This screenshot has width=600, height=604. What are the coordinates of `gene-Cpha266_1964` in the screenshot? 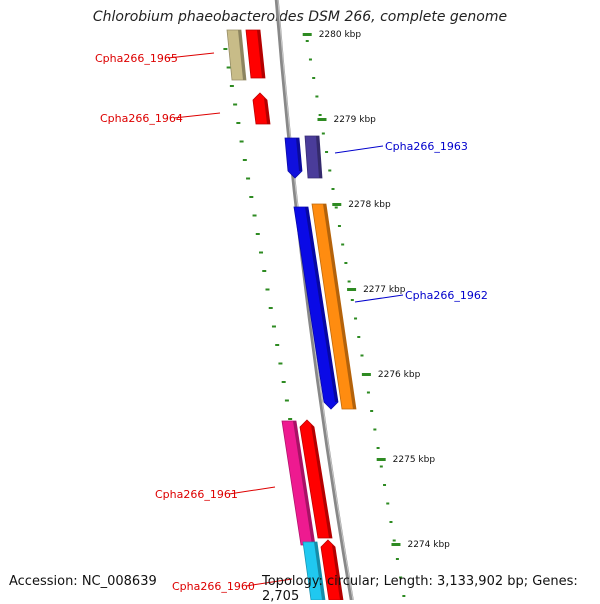 It's located at (261, 108).